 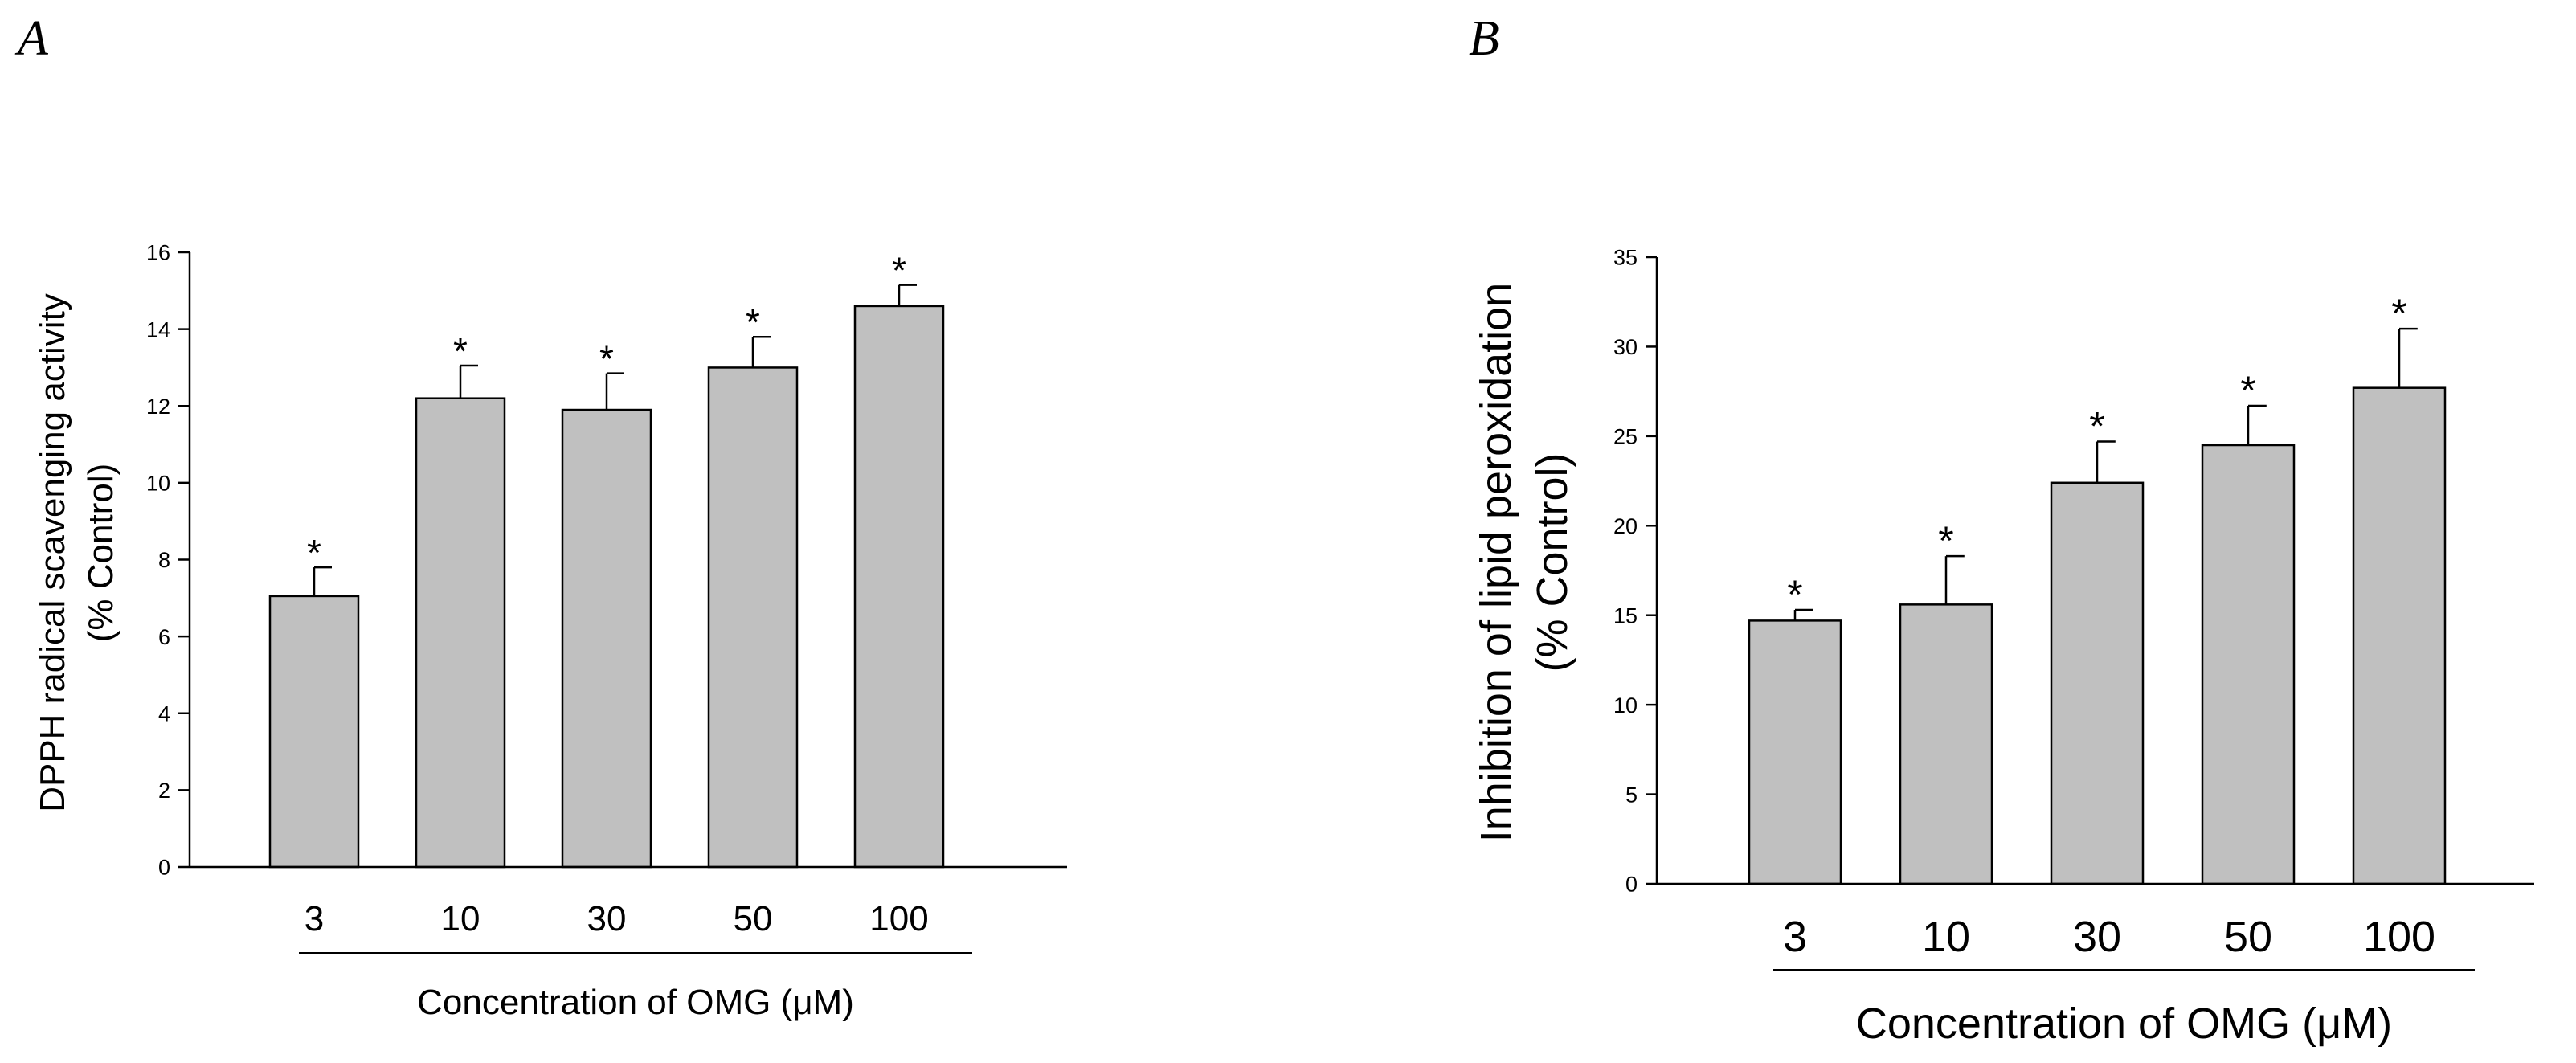 I want to click on y-axis-ticks: 0 2 4 6 8 10 12 14 16, so click(x=168, y=560).